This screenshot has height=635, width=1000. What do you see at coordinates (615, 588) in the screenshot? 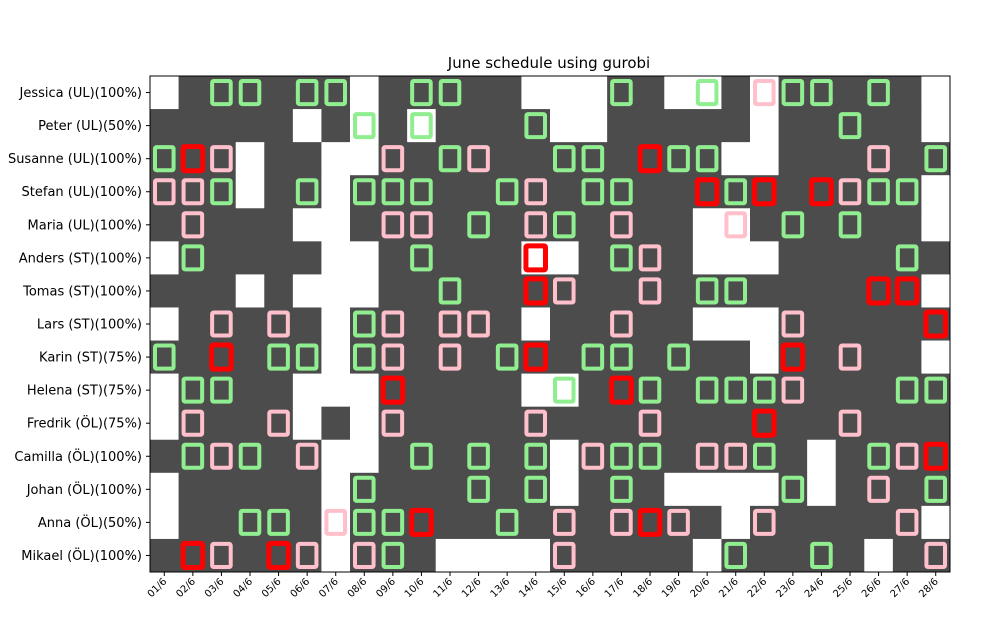
I see `x-tick-label: 17/6` at bounding box center [615, 588].